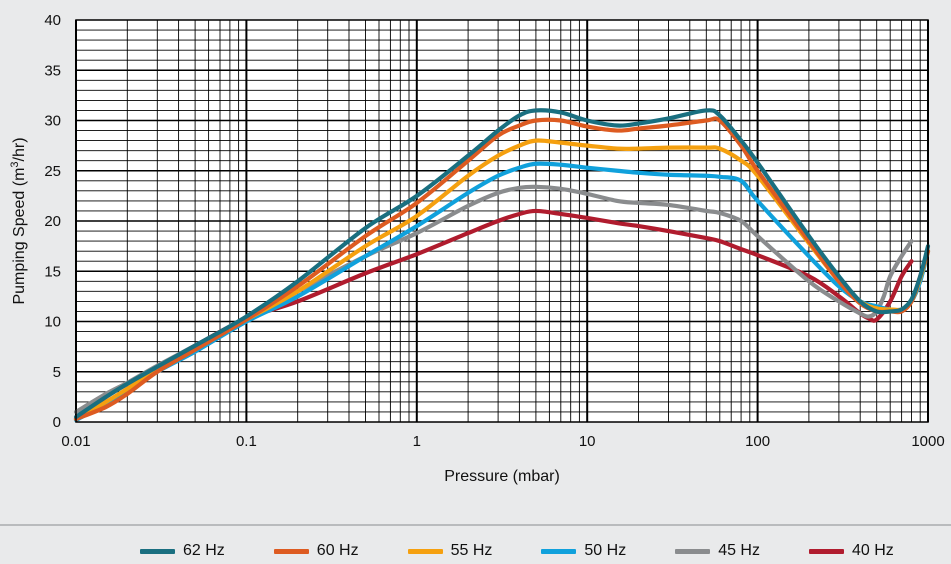 This screenshot has width=951, height=564. What do you see at coordinates (739, 550) in the screenshot?
I see `legend-label: 45 Hz` at bounding box center [739, 550].